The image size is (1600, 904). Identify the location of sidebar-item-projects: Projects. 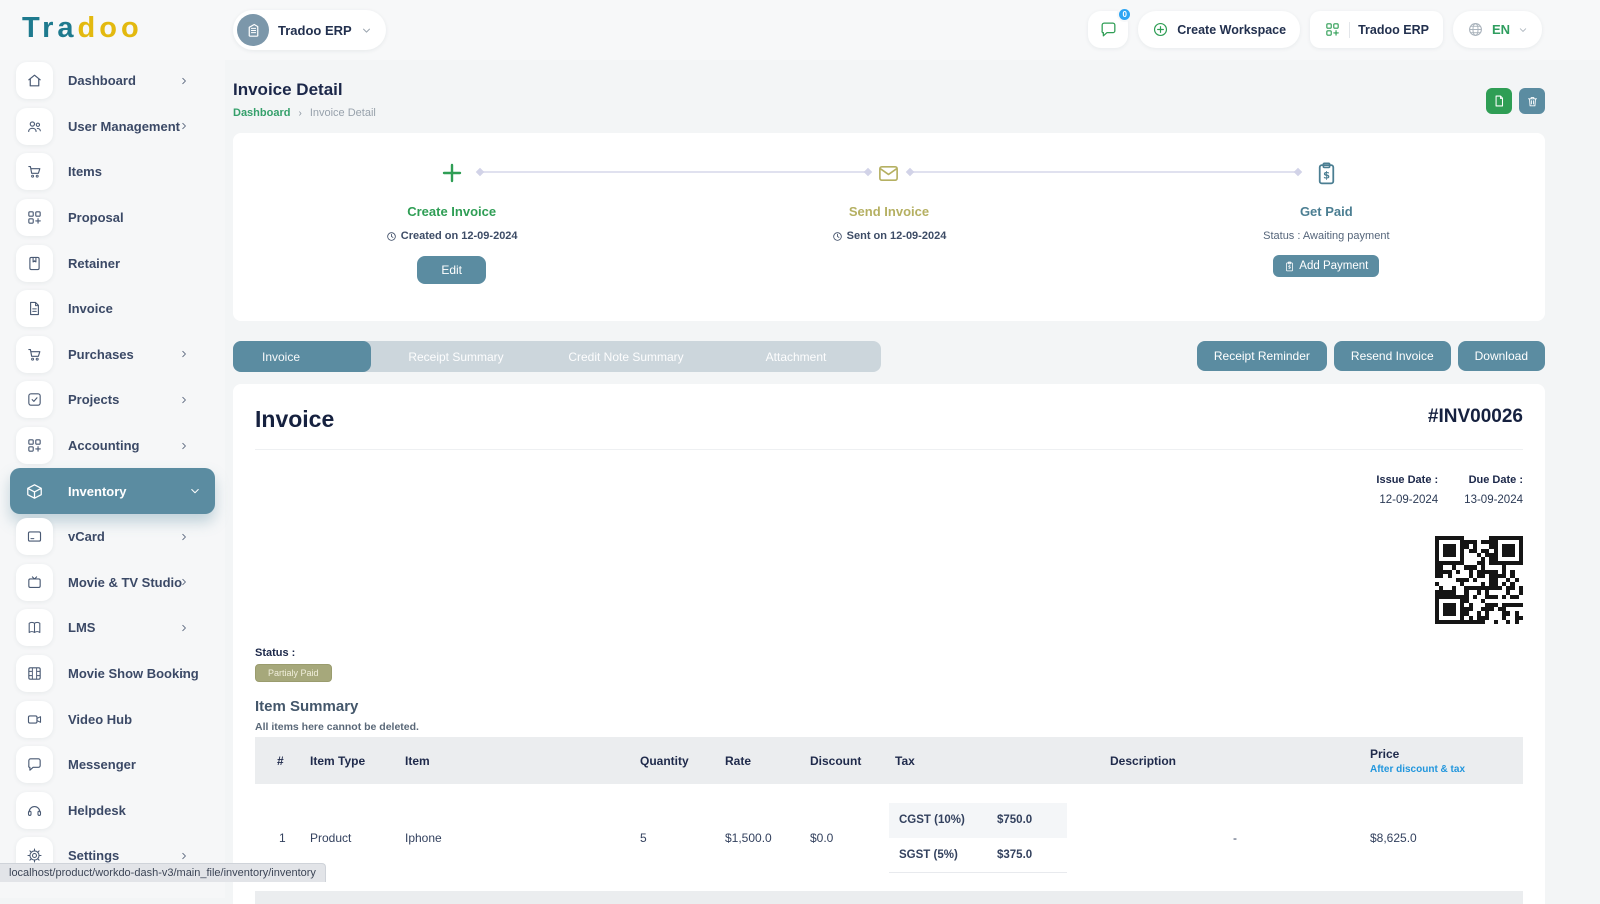
(112, 400).